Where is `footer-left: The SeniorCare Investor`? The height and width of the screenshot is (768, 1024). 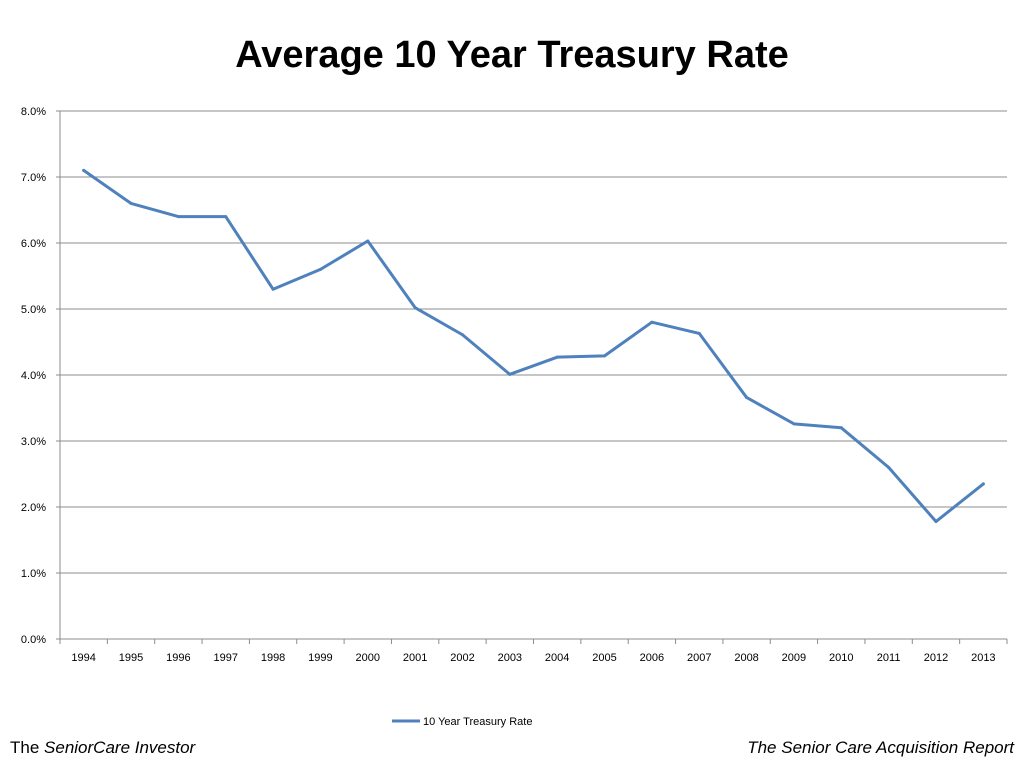
footer-left: The SeniorCare Investor is located at coordinates (102, 748).